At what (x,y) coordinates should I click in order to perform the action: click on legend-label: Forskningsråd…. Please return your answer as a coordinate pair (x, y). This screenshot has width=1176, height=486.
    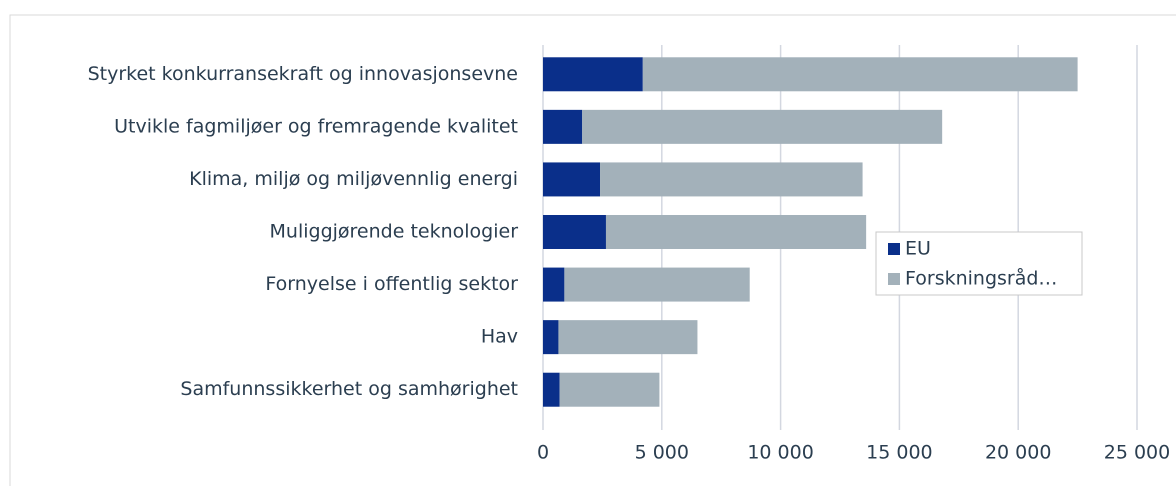
    Looking at the image, I should click on (981, 278).